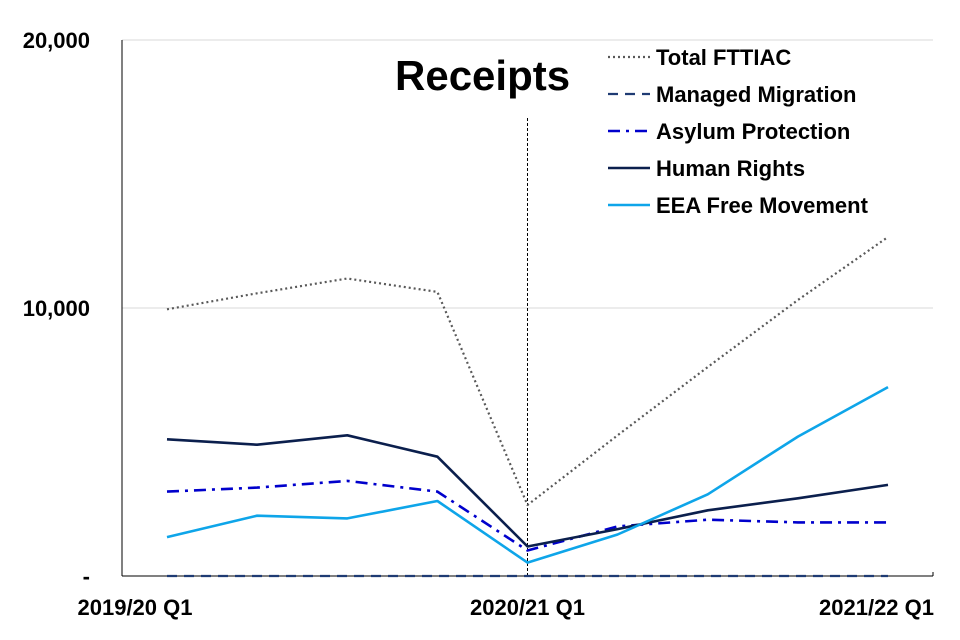 This screenshot has width=960, height=640. I want to click on series-line-asylum-protection, so click(527, 515).